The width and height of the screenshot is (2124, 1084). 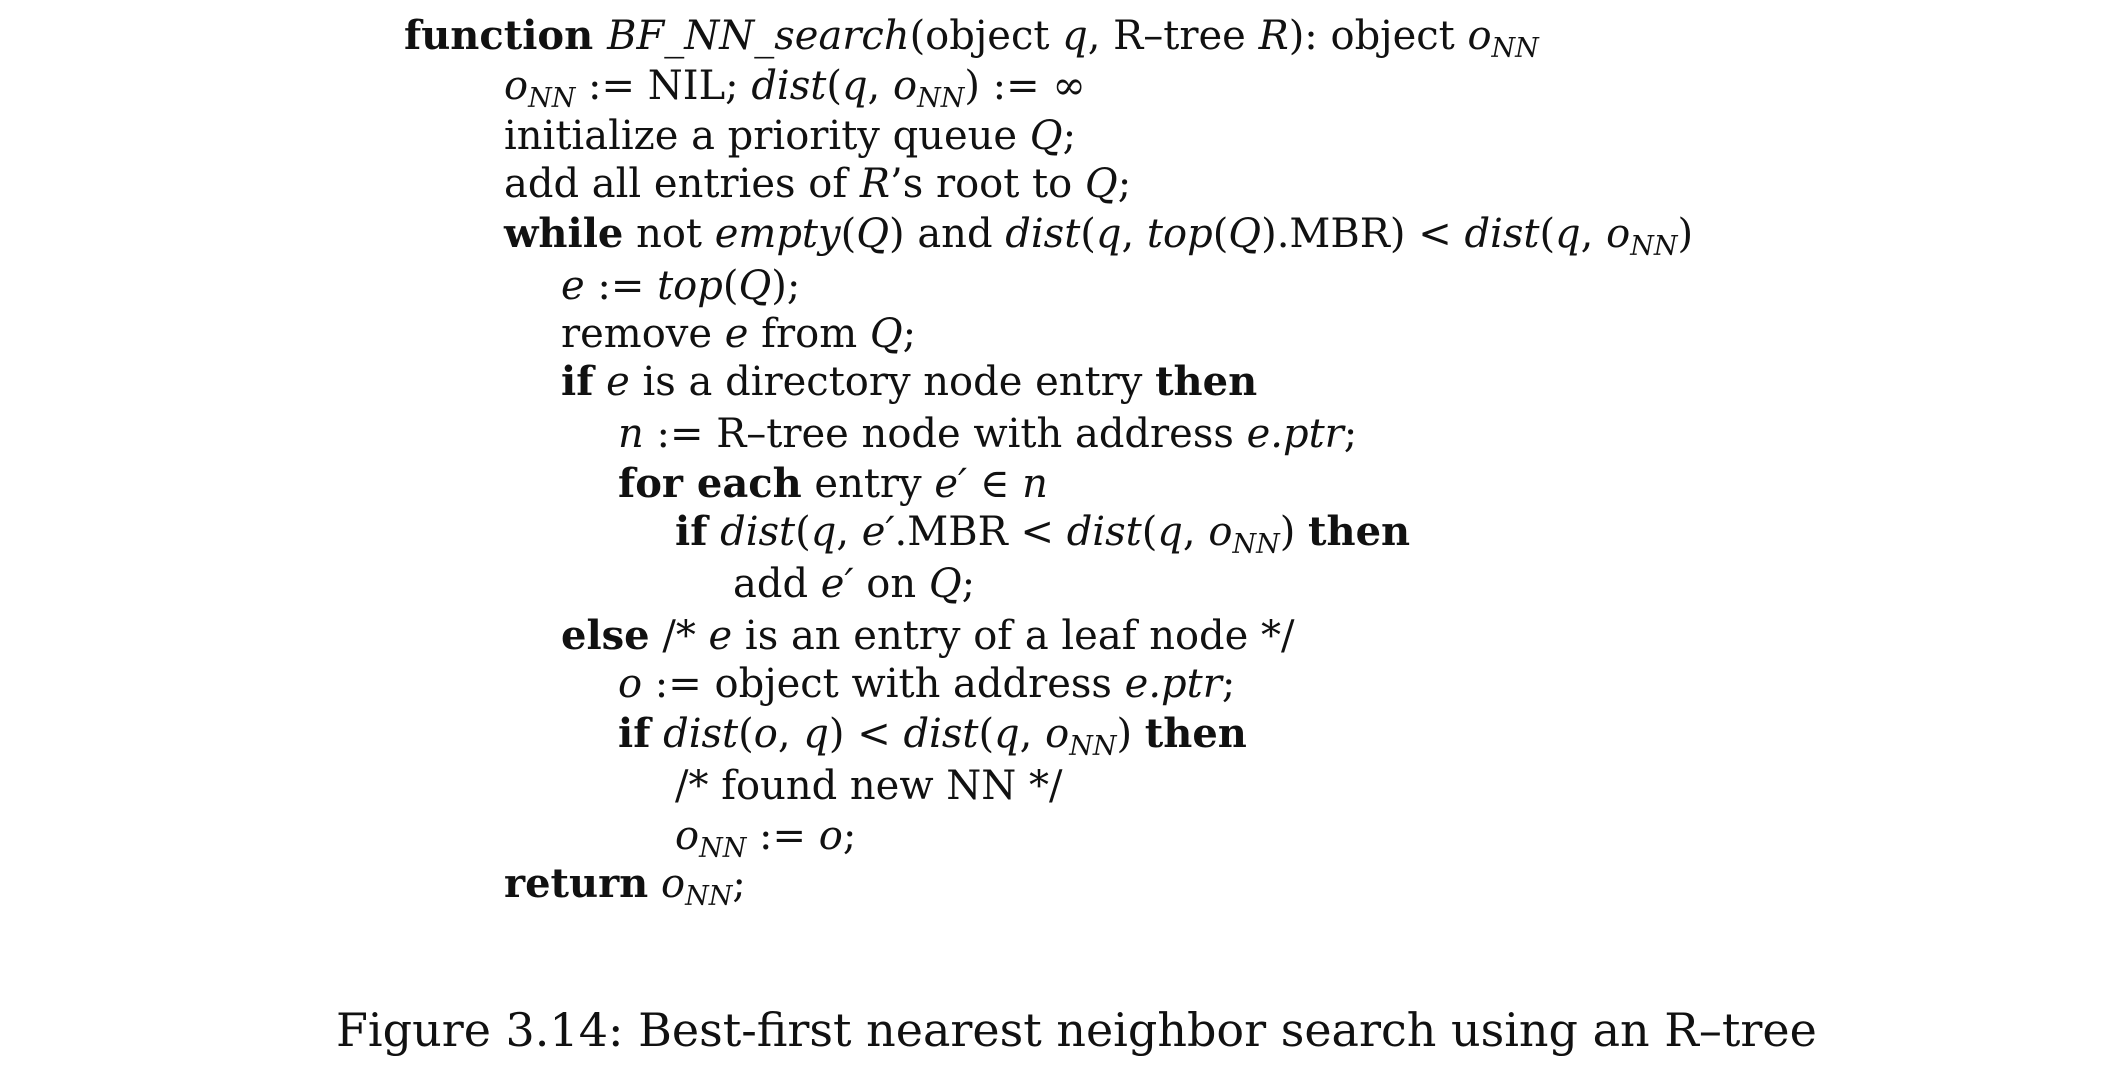 What do you see at coordinates (947, 234) in the screenshot?
I see `code-token: ) and` at bounding box center [947, 234].